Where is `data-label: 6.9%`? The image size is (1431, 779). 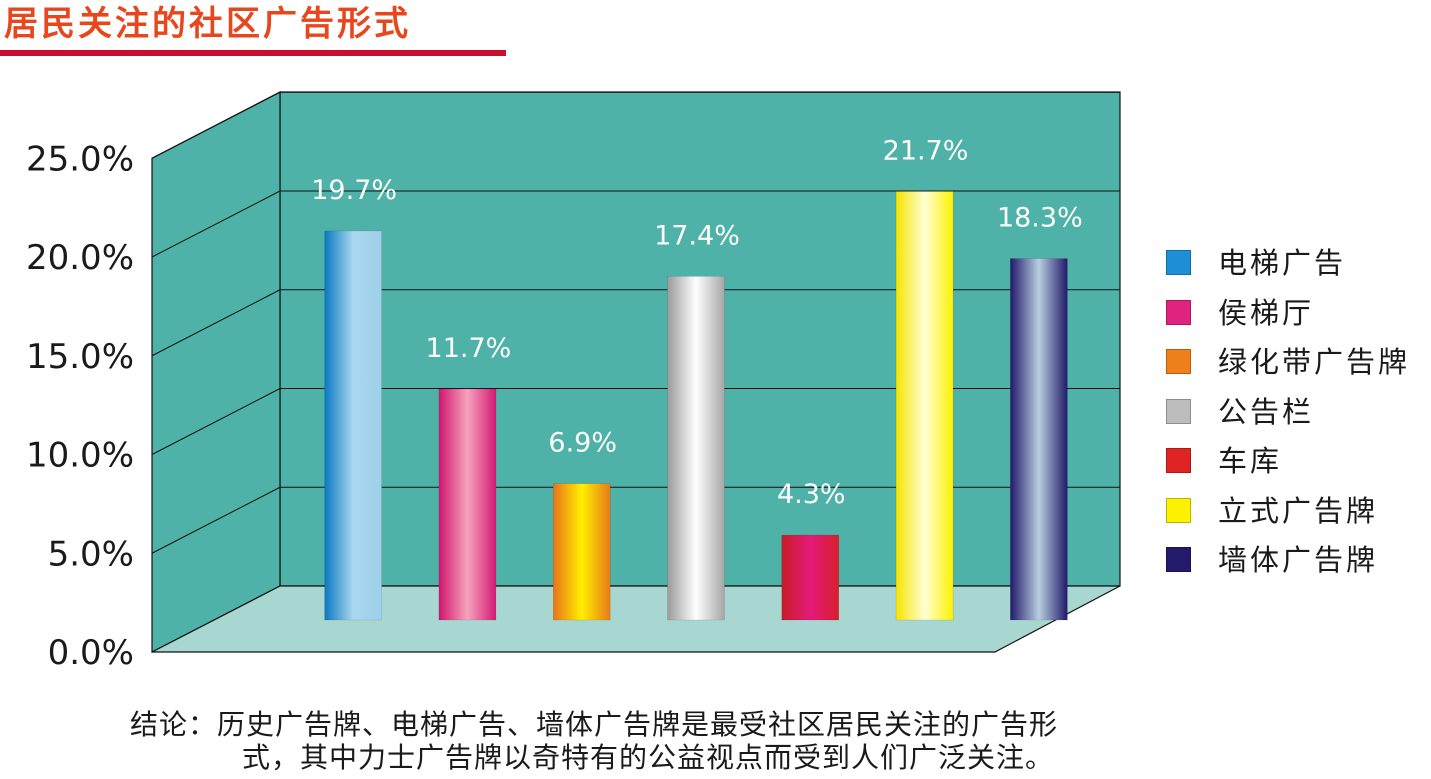 data-label: 6.9% is located at coordinates (582, 443).